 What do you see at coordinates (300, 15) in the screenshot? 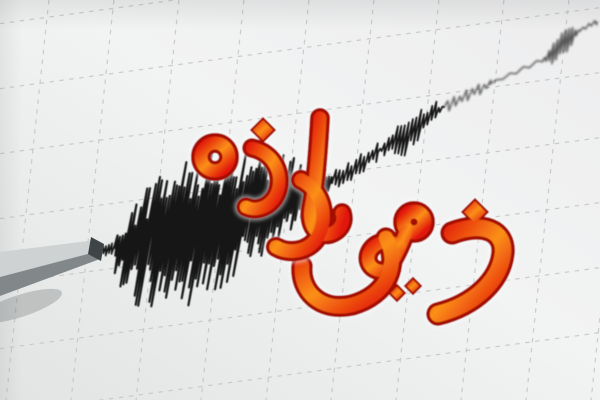
I see `top-edge-shade` at bounding box center [300, 15].